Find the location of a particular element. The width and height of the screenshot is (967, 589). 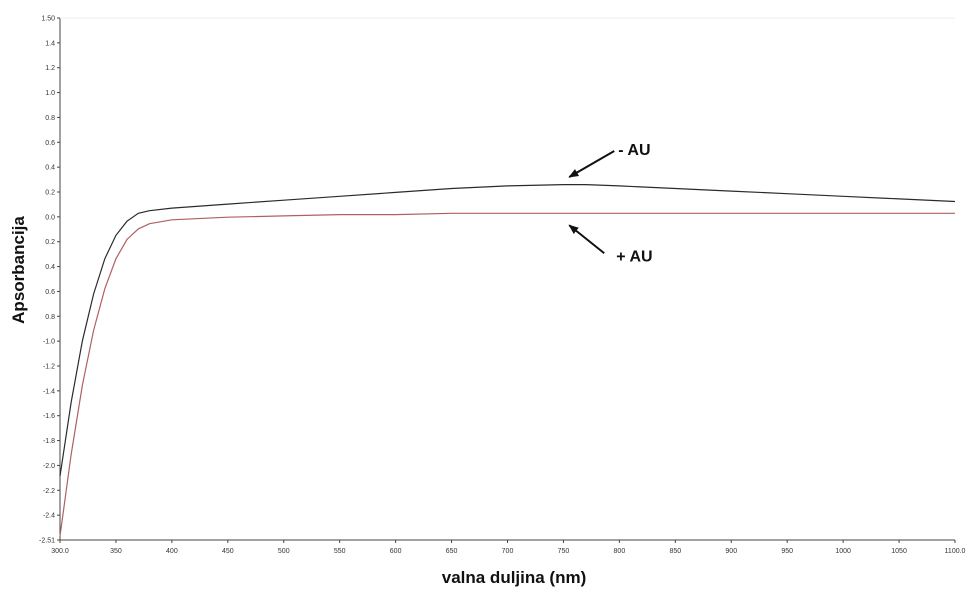

x-tick-label: 600 is located at coordinates (396, 551).